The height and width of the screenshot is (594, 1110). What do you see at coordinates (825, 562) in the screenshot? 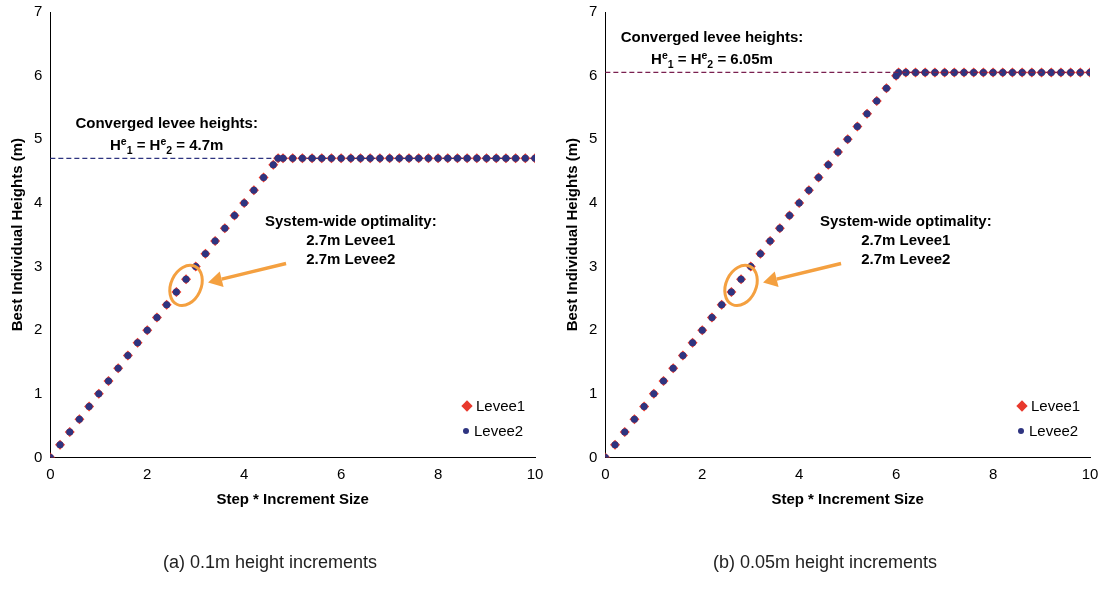
I see `text: (b) 0.05m height increments` at bounding box center [825, 562].